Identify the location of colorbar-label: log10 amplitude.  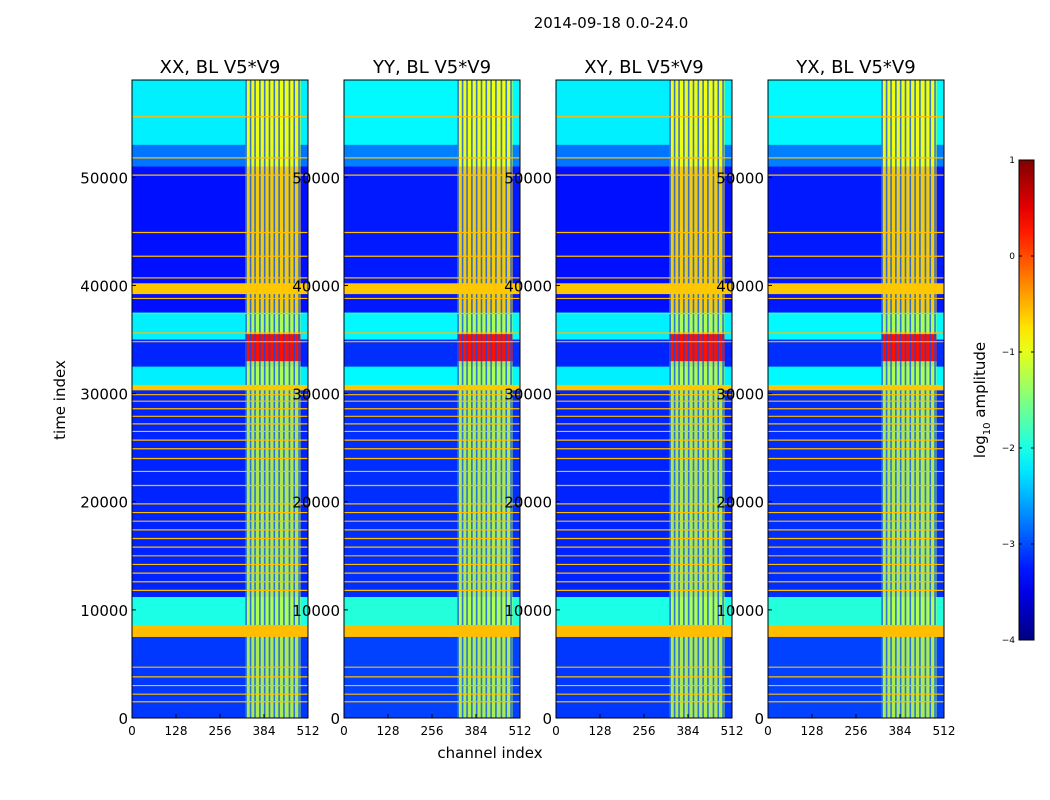
(982, 400).